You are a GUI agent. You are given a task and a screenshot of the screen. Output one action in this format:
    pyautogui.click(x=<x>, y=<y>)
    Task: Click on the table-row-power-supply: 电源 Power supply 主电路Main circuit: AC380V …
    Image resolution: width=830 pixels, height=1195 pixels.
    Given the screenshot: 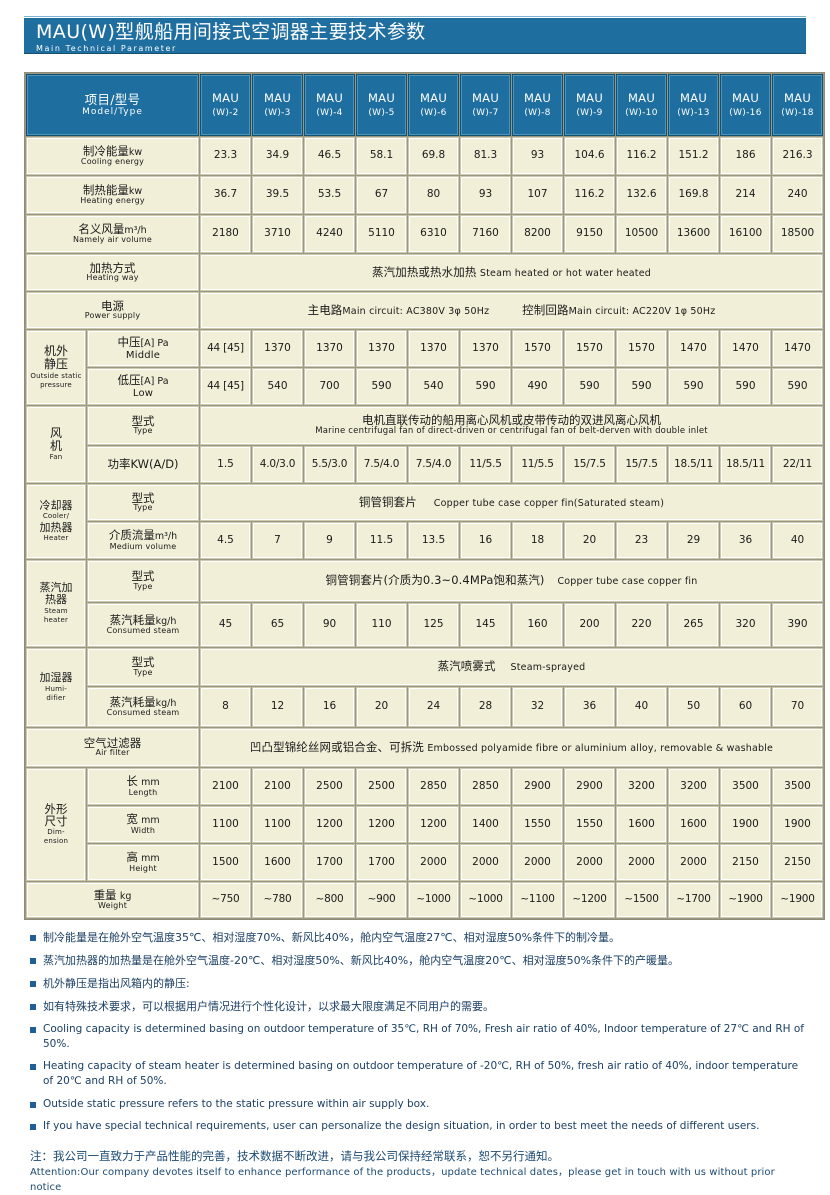 What is the action you would take?
    pyautogui.click(x=425, y=310)
    